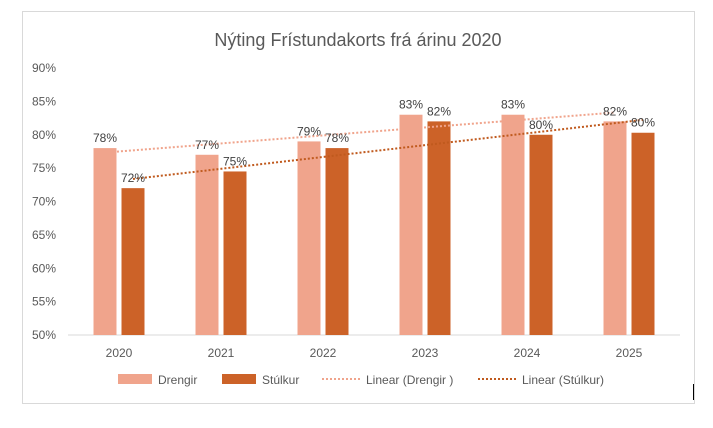 This screenshot has width=713, height=428. What do you see at coordinates (527, 353) in the screenshot?
I see `x-tick-label: 2024` at bounding box center [527, 353].